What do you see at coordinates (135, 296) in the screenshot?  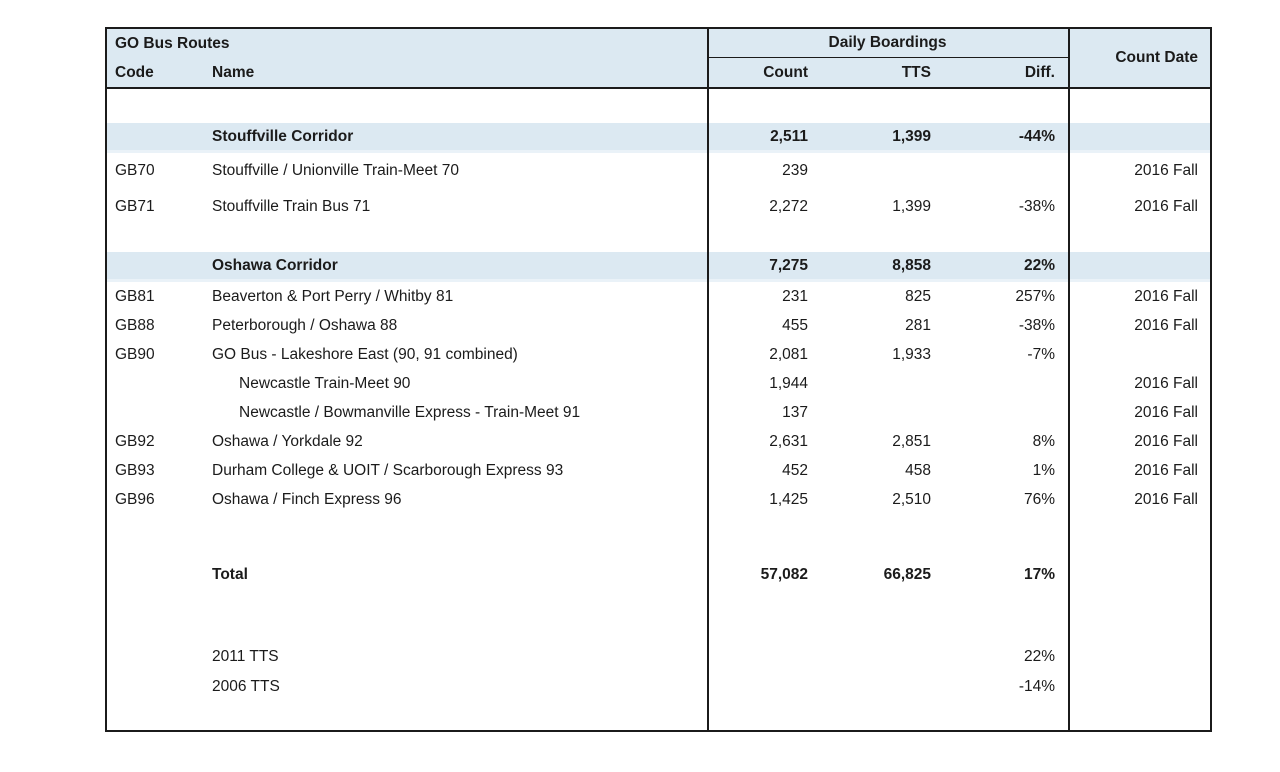 I see `cell-code: GB81` at bounding box center [135, 296].